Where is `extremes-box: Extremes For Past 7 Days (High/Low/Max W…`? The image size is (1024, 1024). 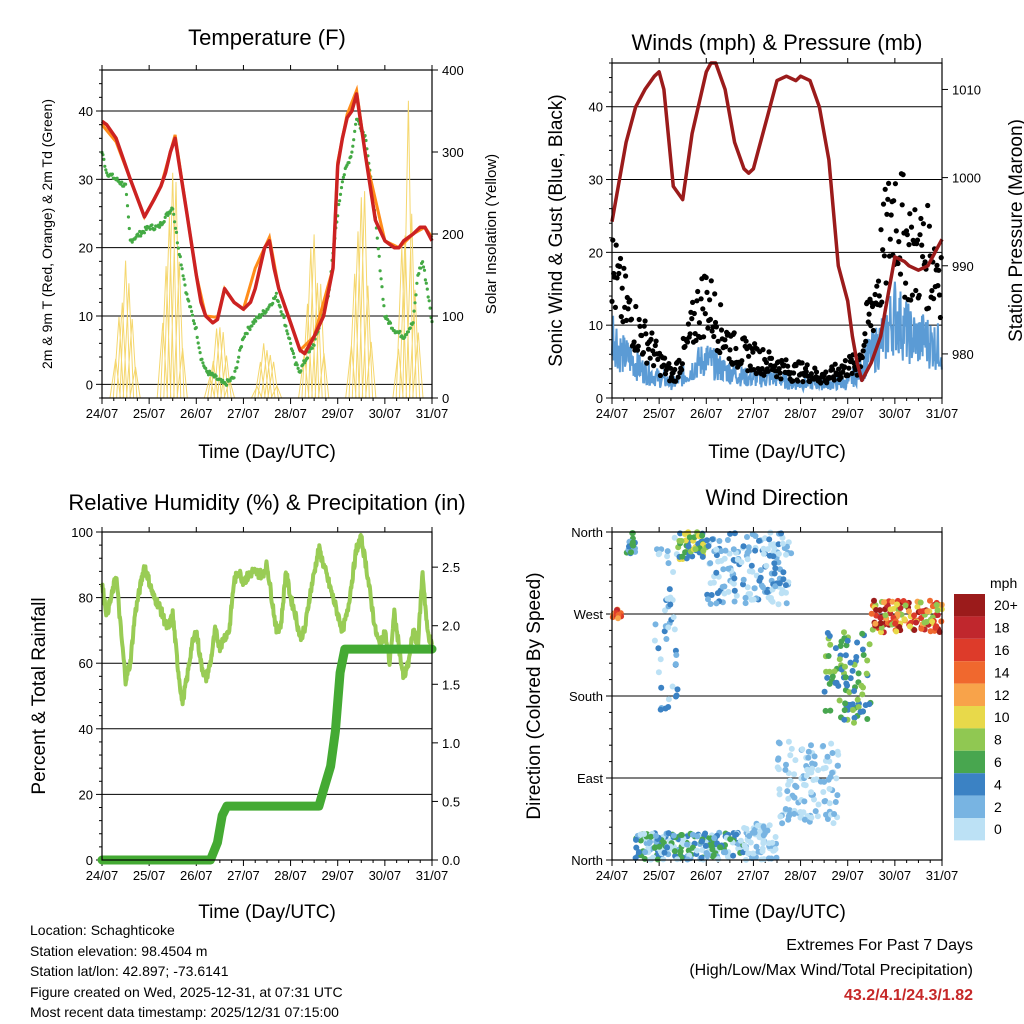 extremes-box: Extremes For Past 7 Days (High/Low/Max W… is located at coordinates (831, 970).